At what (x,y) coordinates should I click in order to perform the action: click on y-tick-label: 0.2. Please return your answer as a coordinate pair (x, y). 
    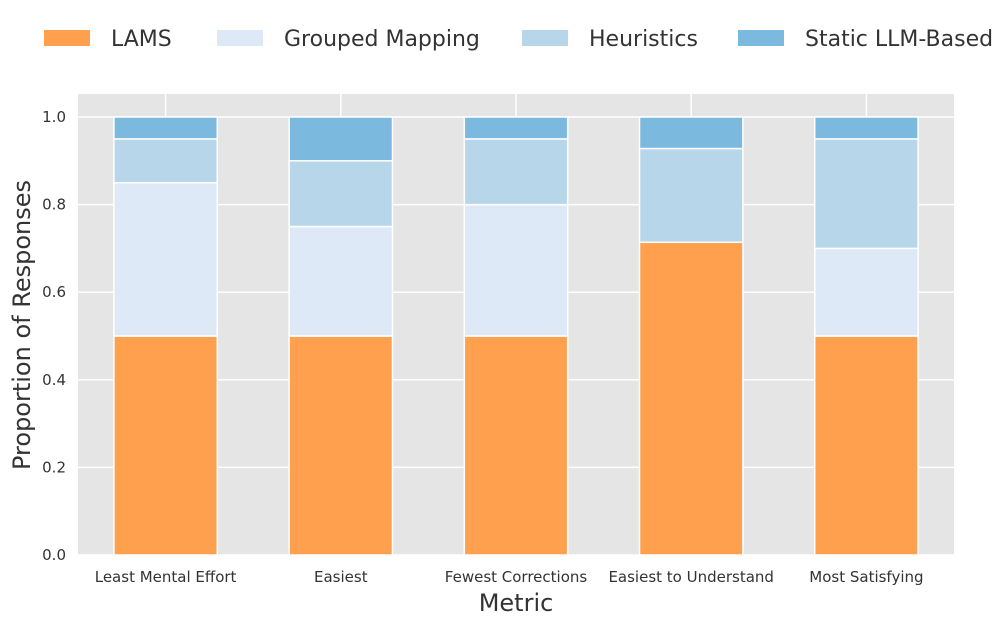
    Looking at the image, I should click on (54, 467).